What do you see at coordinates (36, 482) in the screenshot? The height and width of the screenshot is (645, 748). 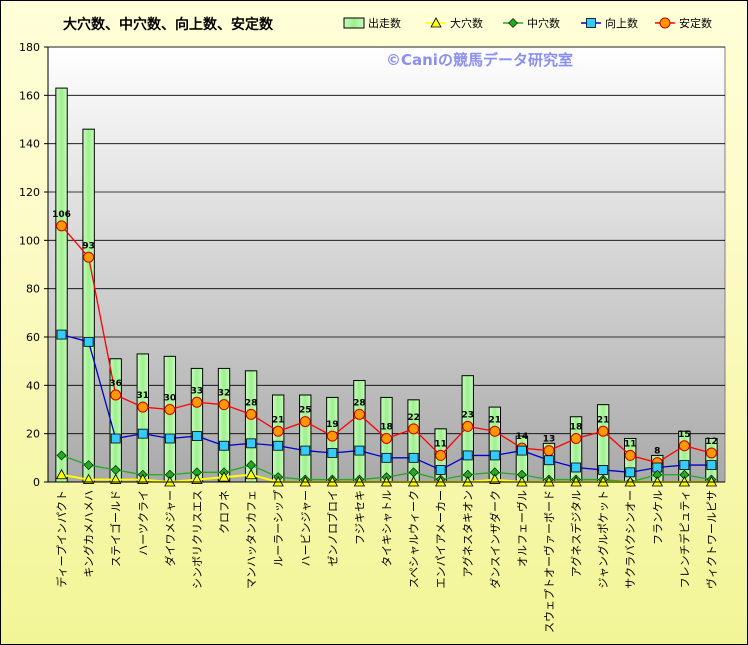 I see `y-tick-label: 0` at bounding box center [36, 482].